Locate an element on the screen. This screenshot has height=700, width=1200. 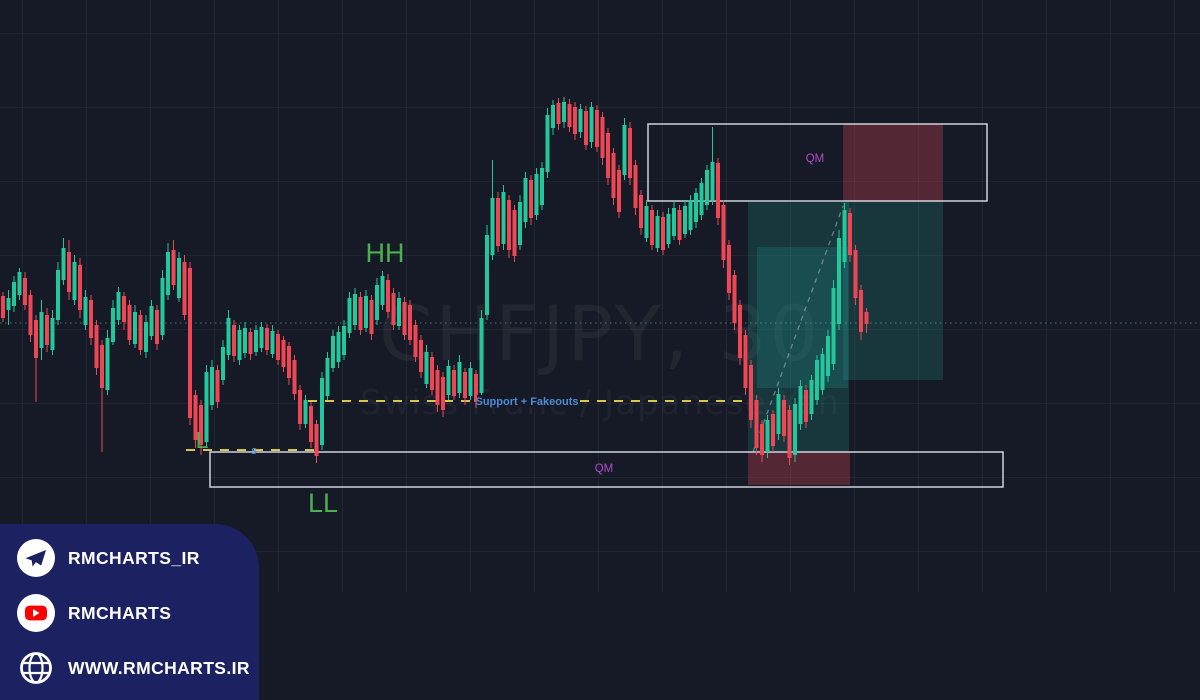
social-row-website: WWW.RMCHARTS.IR is located at coordinates (138, 668).